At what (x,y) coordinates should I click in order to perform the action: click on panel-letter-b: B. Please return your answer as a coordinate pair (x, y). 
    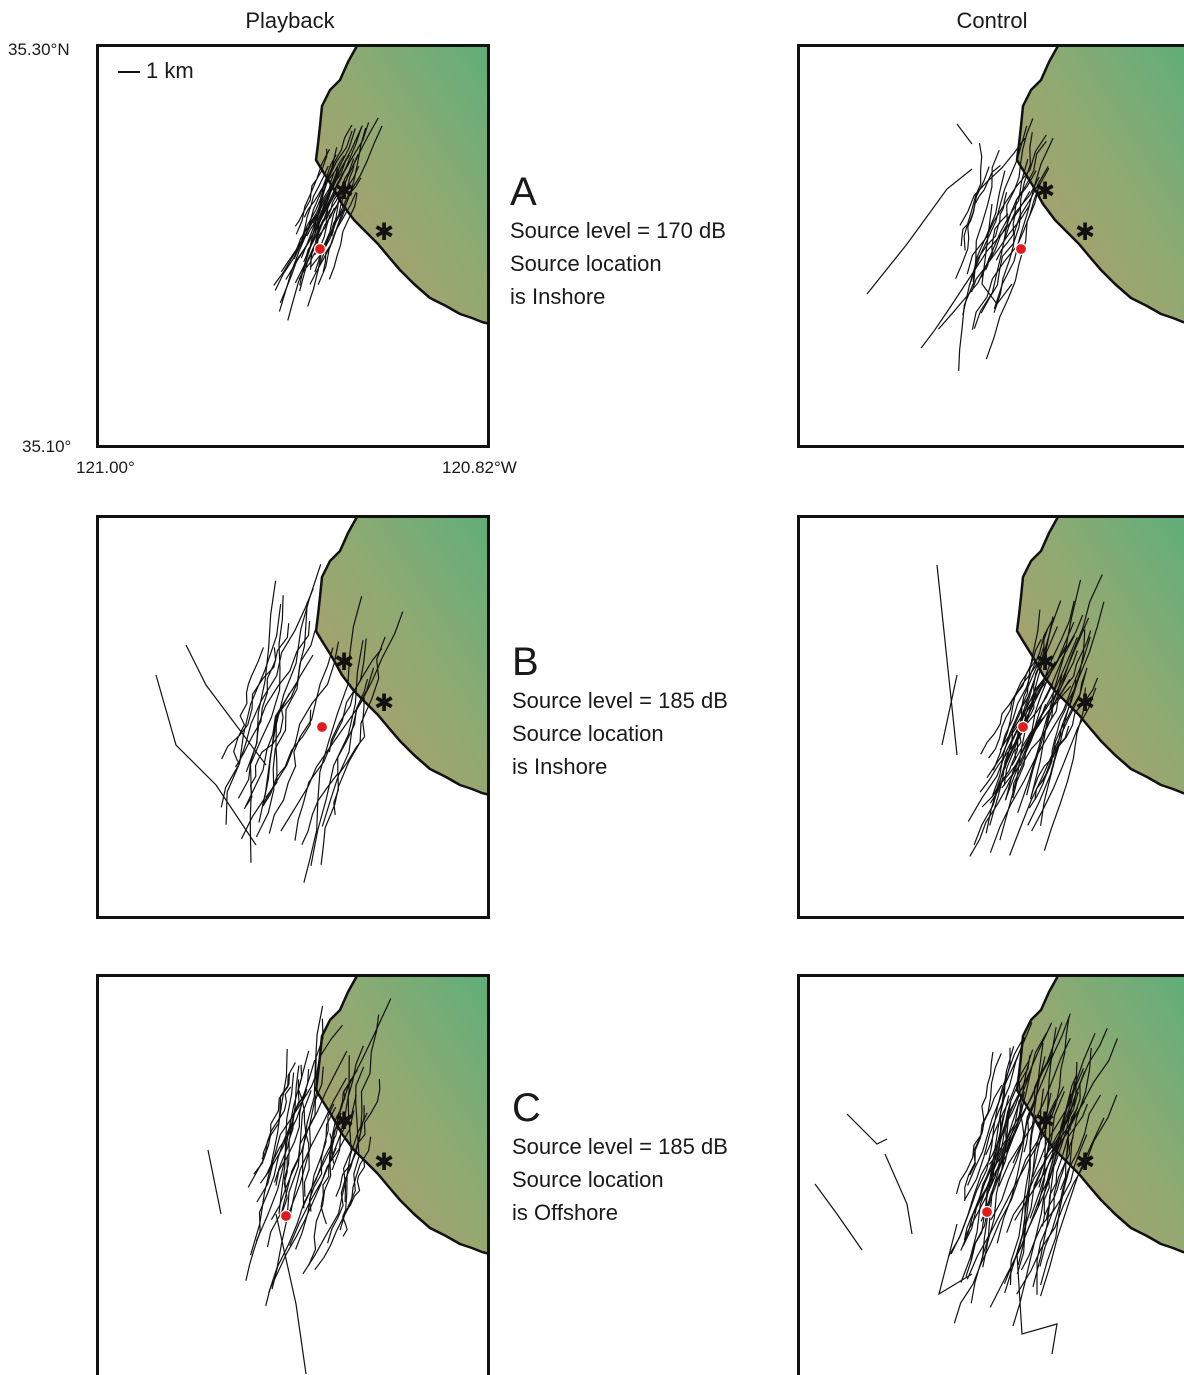
    Looking at the image, I should click on (525, 662).